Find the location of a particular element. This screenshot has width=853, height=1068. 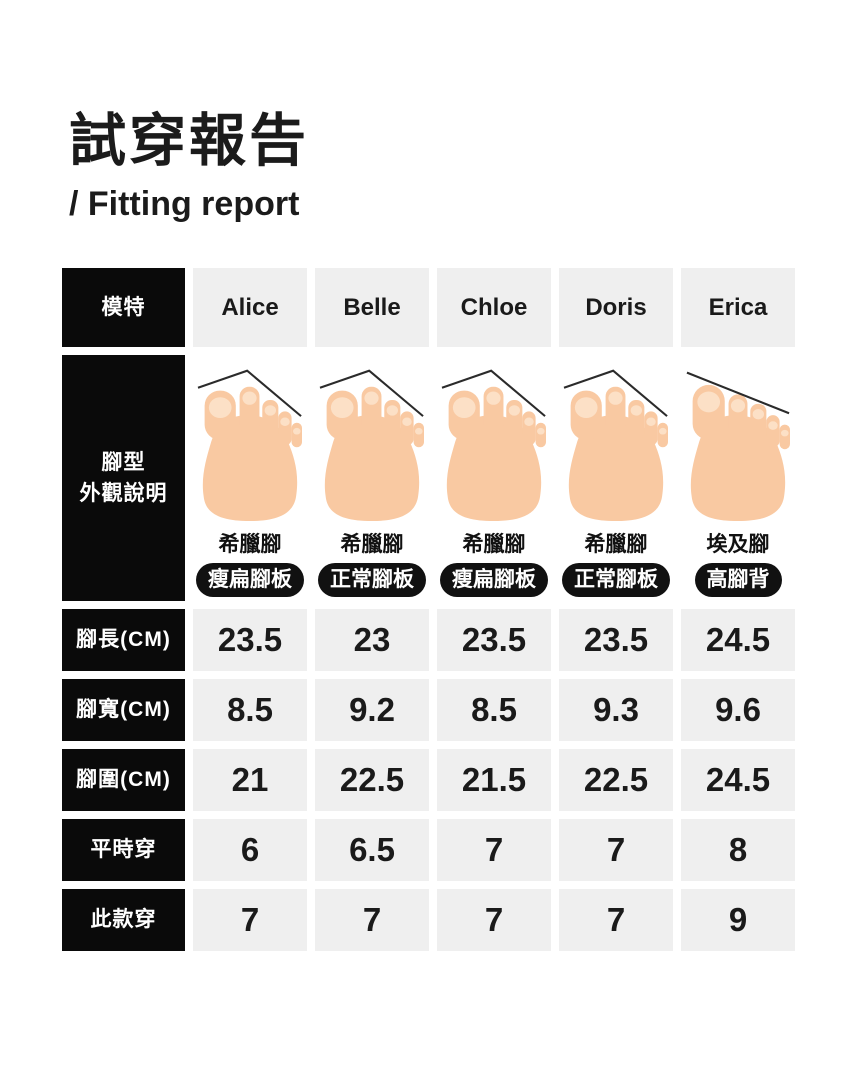

model-header-doris: Doris is located at coordinates (616, 307).